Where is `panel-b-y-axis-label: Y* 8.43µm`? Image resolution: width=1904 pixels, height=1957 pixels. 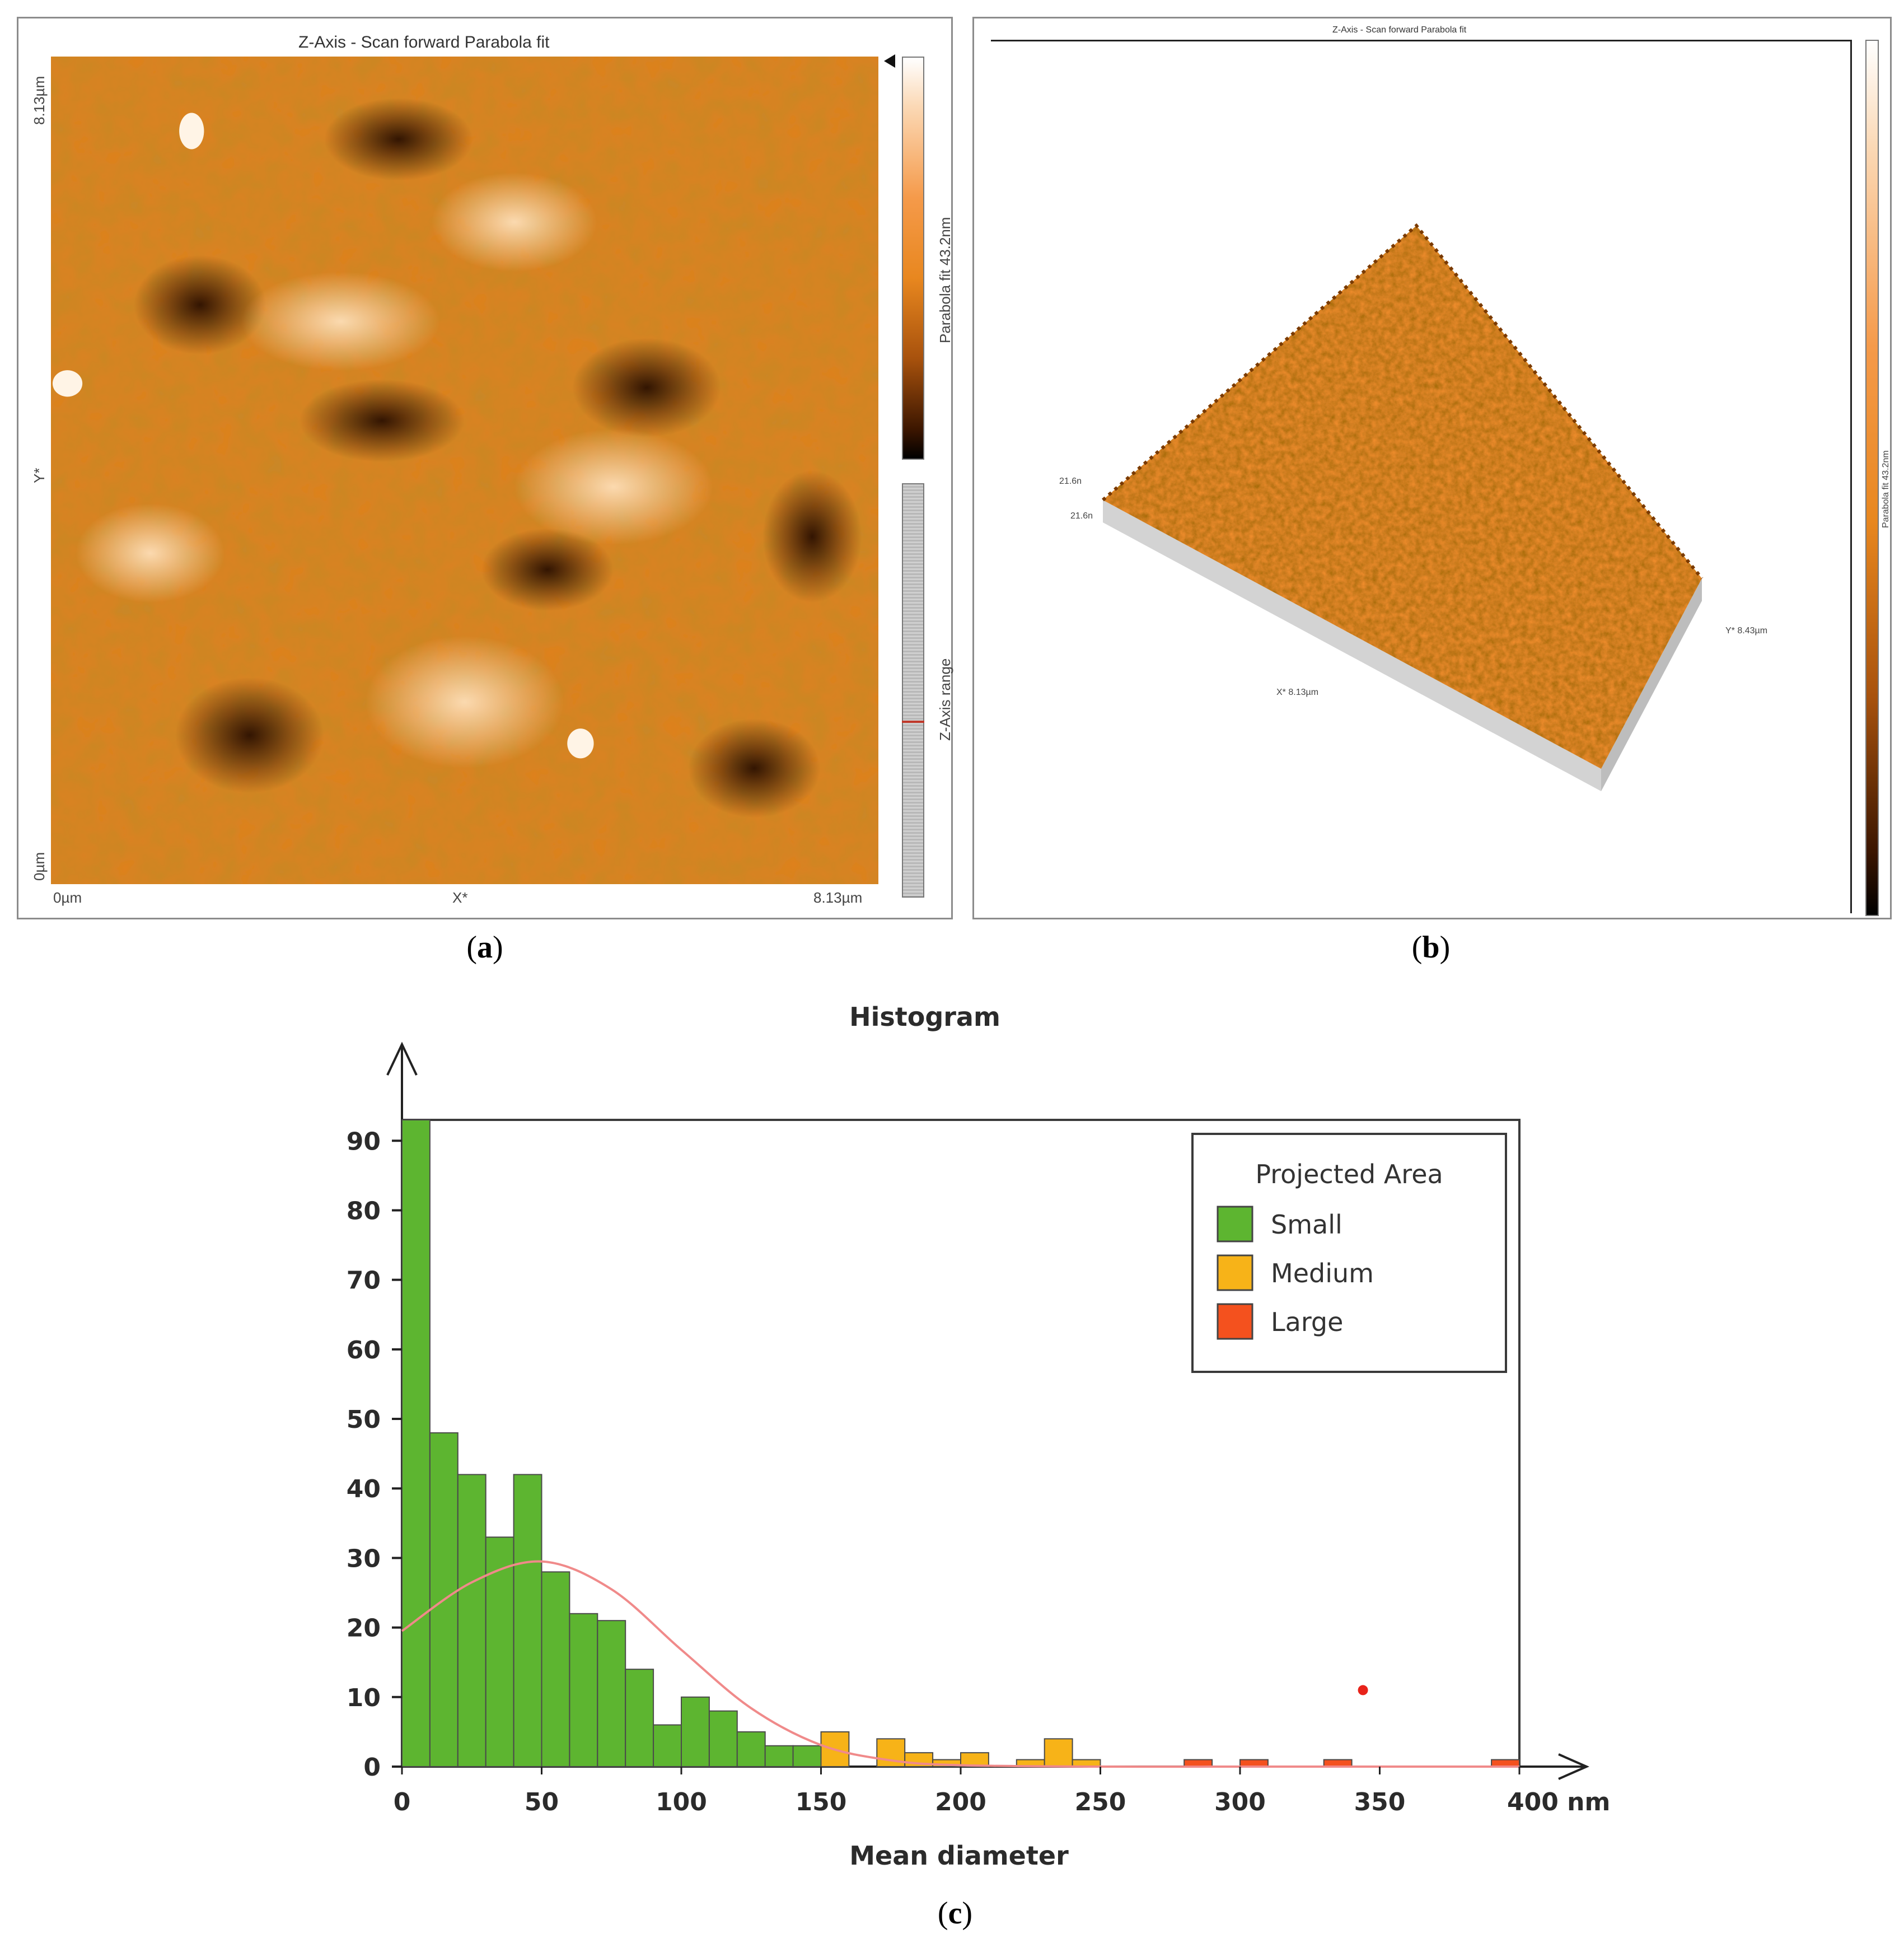
panel-b-y-axis-label: Y* 8.43µm is located at coordinates (1747, 631).